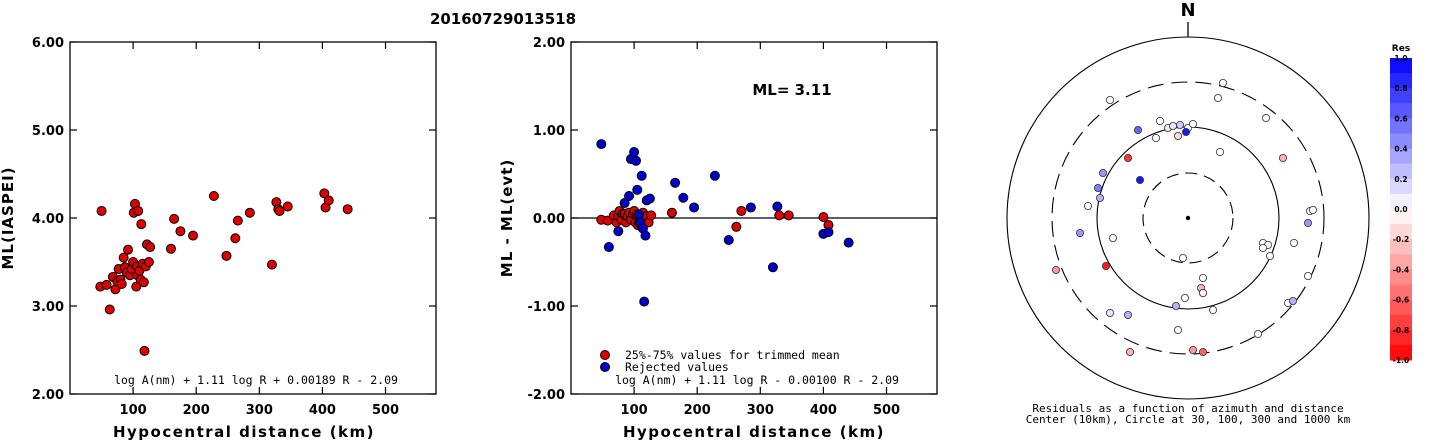 This screenshot has width=1437, height=441. I want to click on station-markers, so click(1185, 217).